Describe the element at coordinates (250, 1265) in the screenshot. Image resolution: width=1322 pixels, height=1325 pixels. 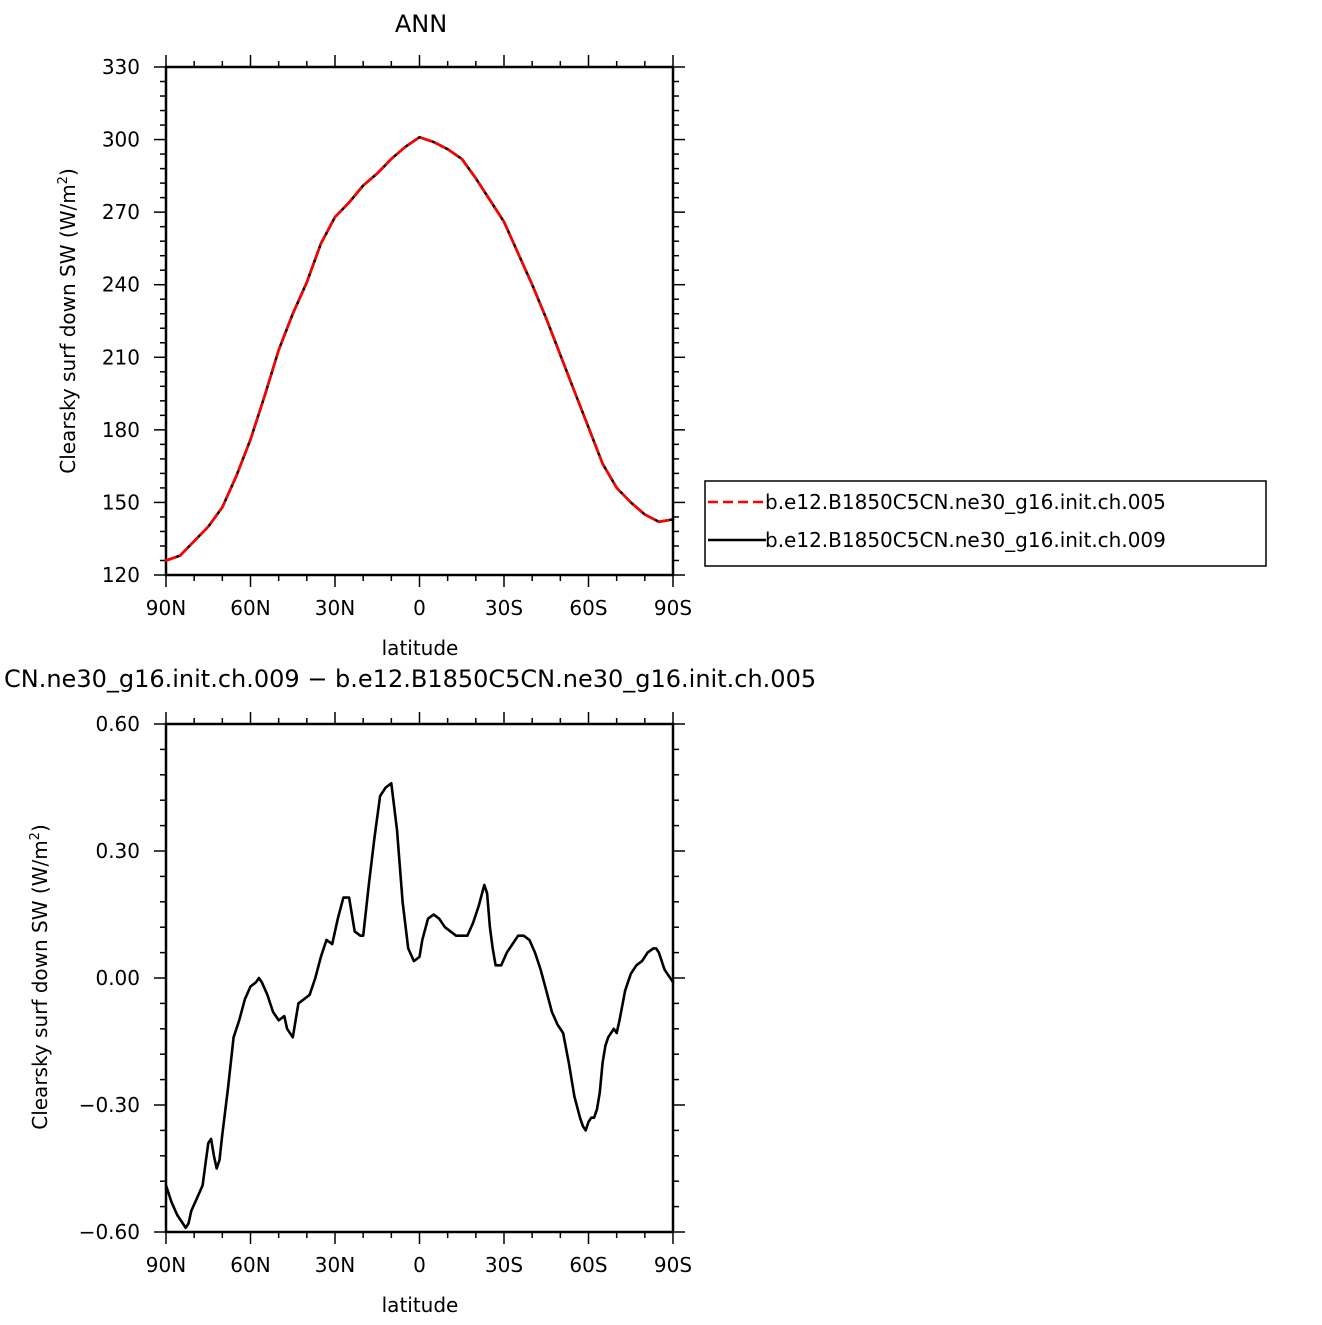
I see `bottom-x-tick-label: 60N` at that location.